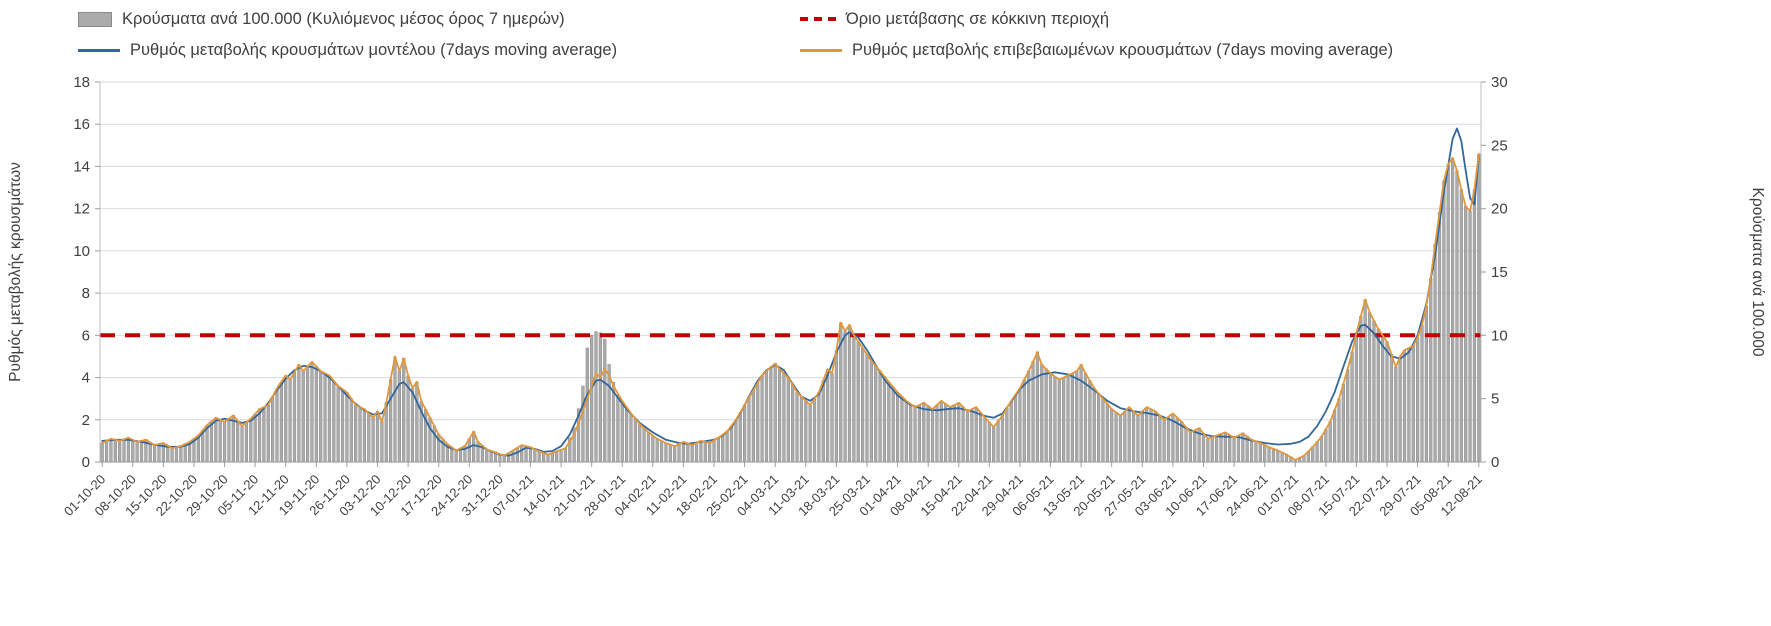 This screenshot has height=626, width=1771. I want to click on y-axis-left: 0 2 4 6 8 10 12 14 16 18, so click(86, 272).